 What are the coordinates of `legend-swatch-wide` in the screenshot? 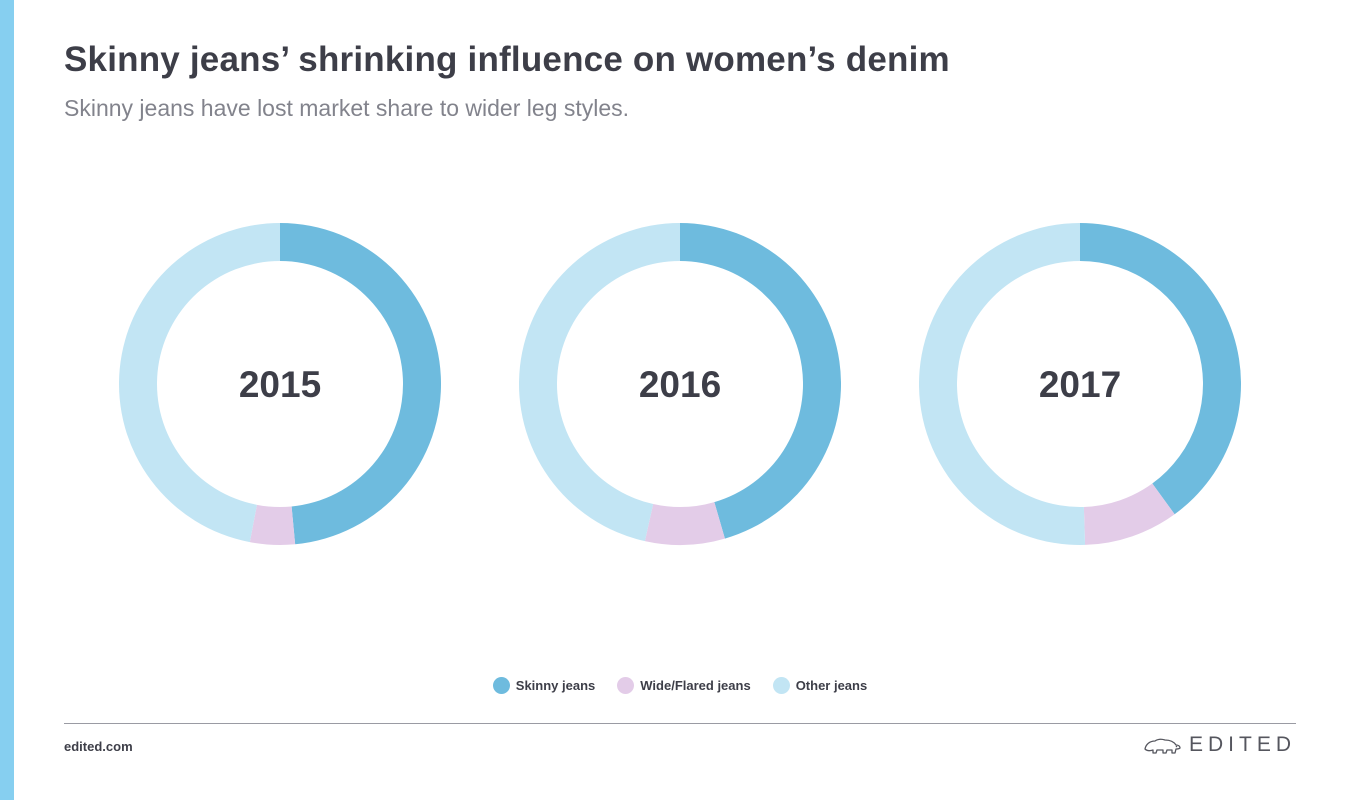 It's located at (626, 685).